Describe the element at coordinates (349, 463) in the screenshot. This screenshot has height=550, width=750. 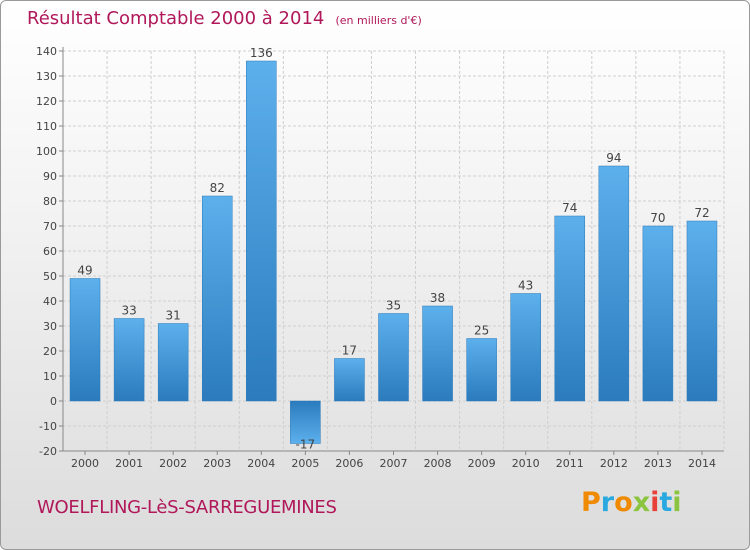
I see `x-tick-label: 2006` at that location.